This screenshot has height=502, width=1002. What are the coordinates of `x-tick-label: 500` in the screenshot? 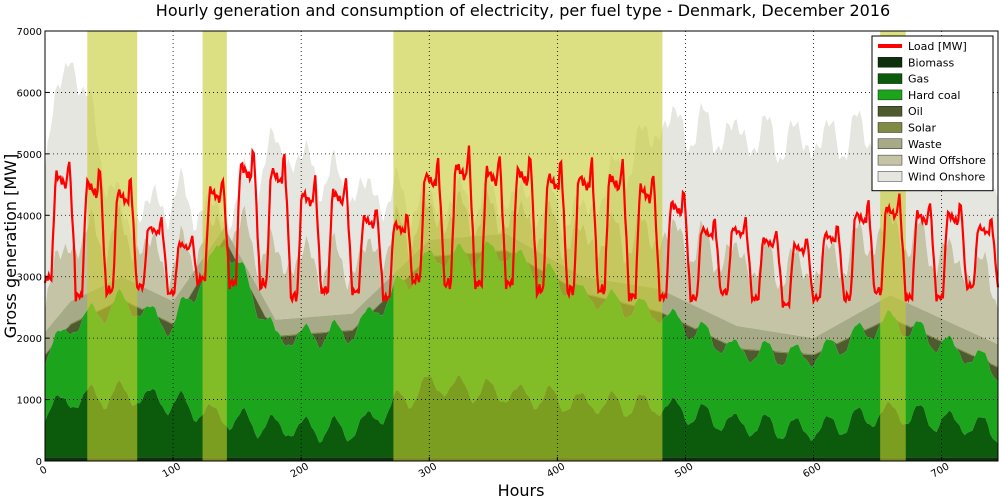 It's located at (684, 470).